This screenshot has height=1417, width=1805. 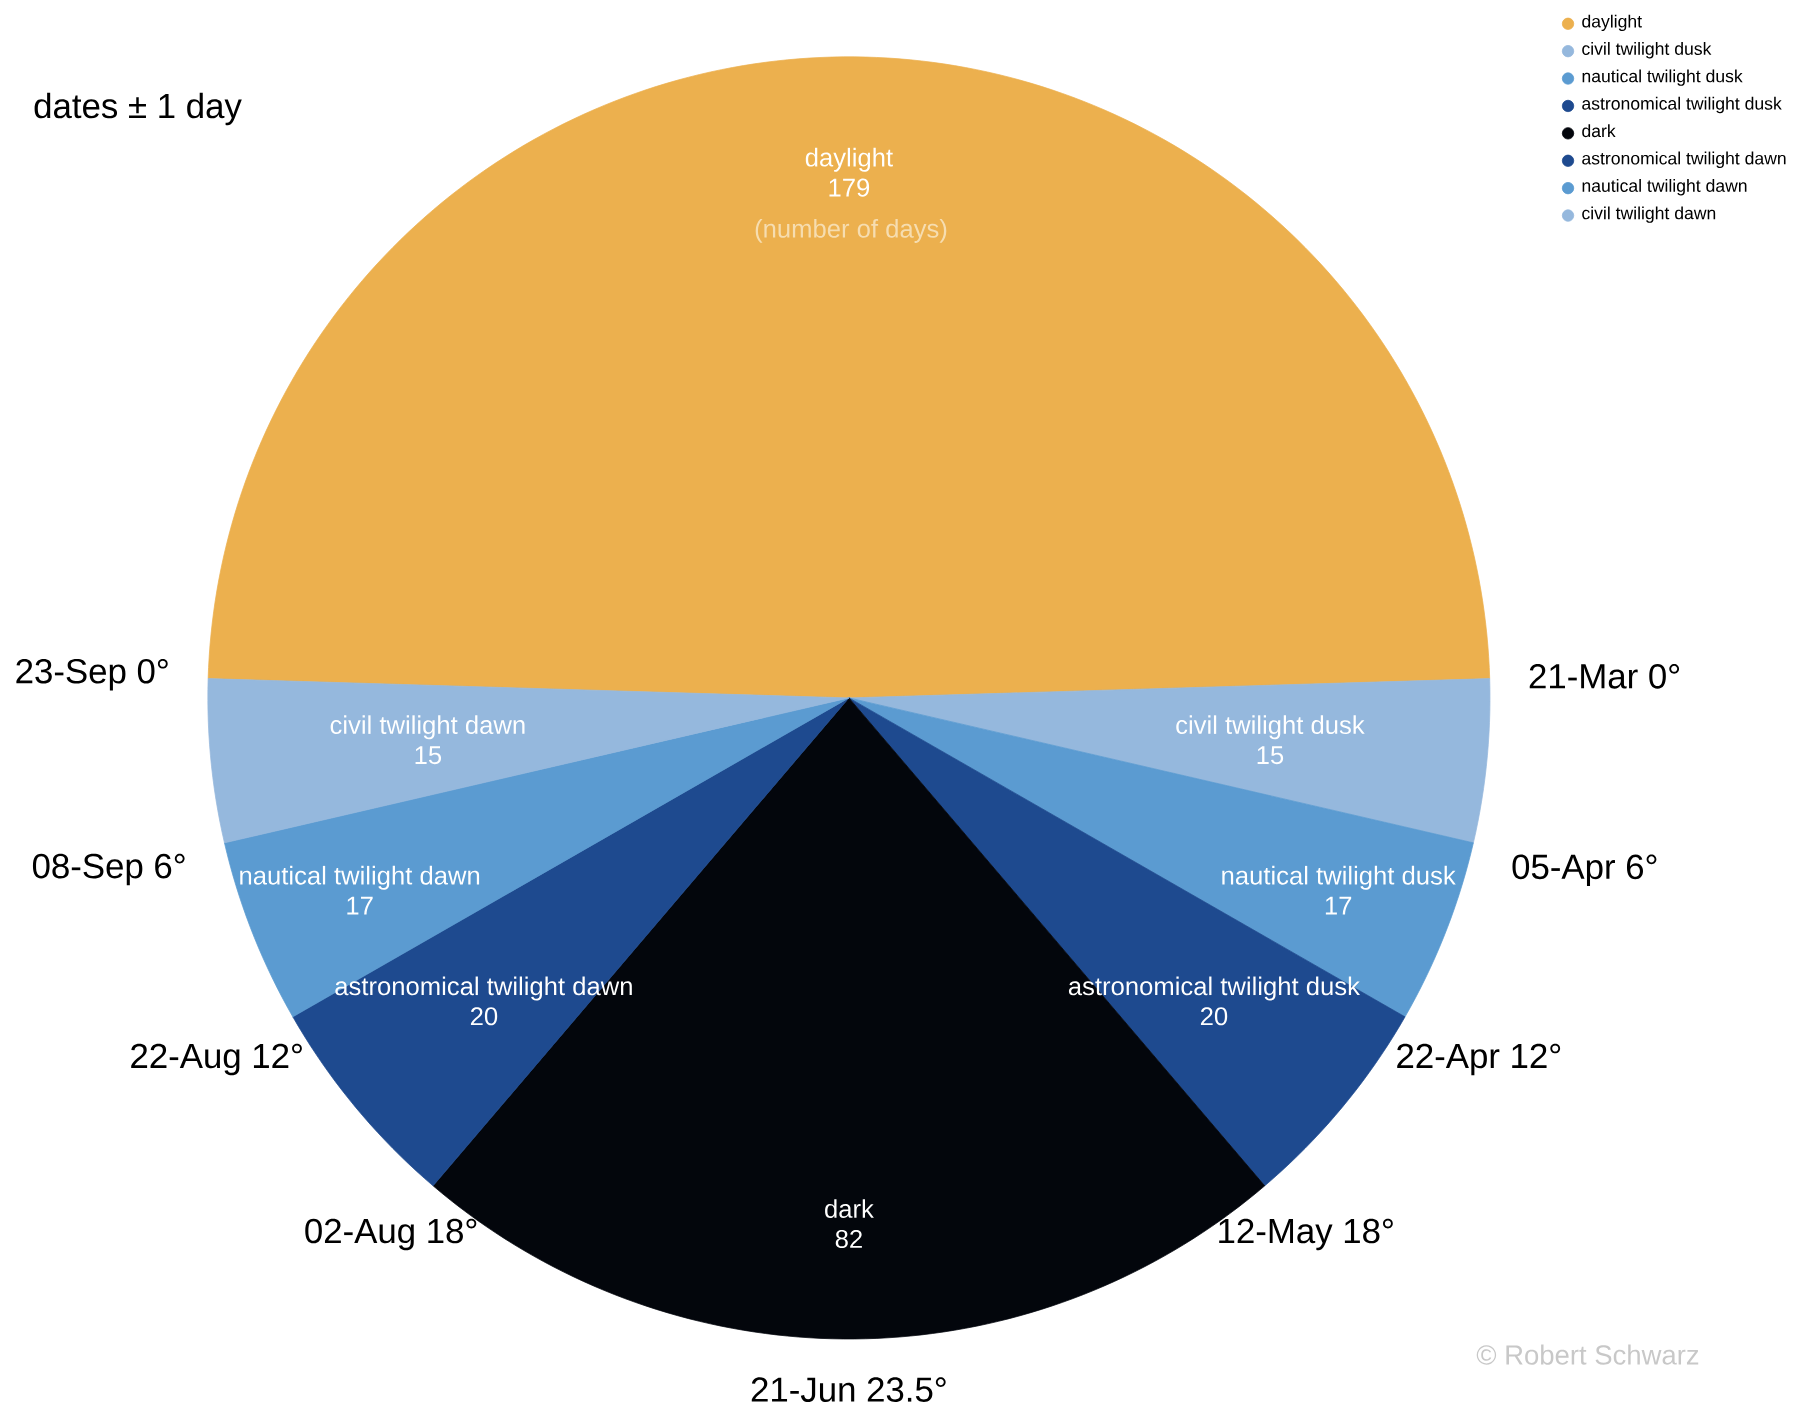 What do you see at coordinates (391, 1234) in the screenshot?
I see `text: 02-Aug 18°` at bounding box center [391, 1234].